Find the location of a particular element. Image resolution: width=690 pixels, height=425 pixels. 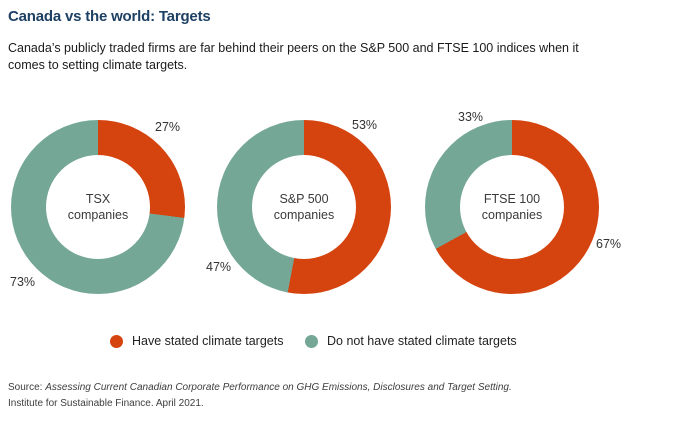

pct-label-ftse100-have: 67% is located at coordinates (609, 244).